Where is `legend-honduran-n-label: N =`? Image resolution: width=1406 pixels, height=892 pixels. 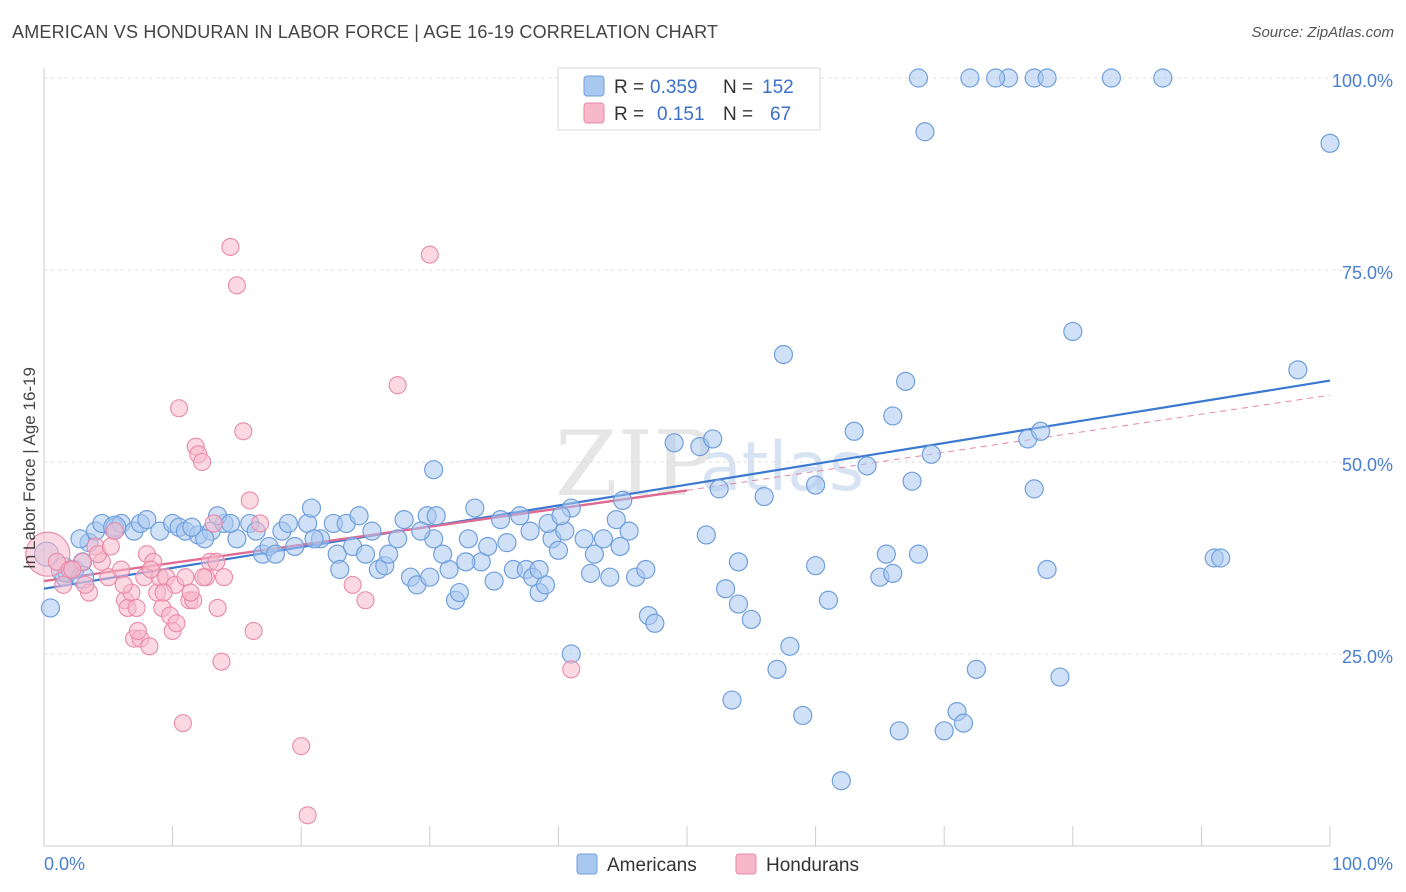 legend-honduran-n-label: N = is located at coordinates (738, 114).